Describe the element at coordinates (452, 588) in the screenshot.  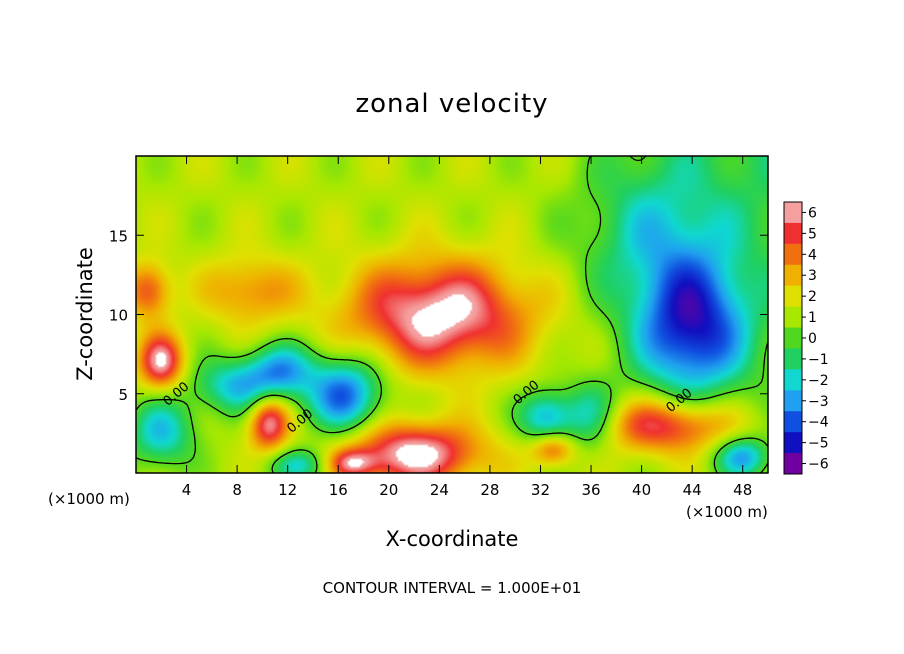
I see `contour-interval-note: CONTOUR INTERVAL = 1.000E+01` at that location.